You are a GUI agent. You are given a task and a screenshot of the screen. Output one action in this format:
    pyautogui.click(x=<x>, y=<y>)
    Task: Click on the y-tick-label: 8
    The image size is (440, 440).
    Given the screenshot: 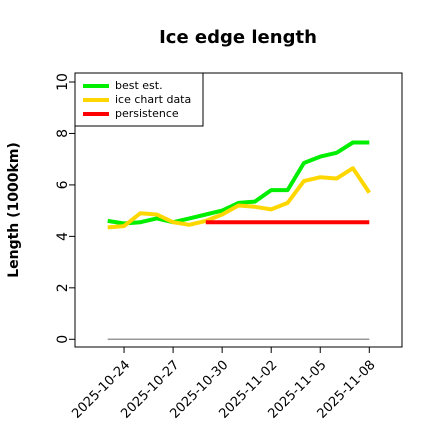 What is the action you would take?
    pyautogui.click(x=63, y=133)
    